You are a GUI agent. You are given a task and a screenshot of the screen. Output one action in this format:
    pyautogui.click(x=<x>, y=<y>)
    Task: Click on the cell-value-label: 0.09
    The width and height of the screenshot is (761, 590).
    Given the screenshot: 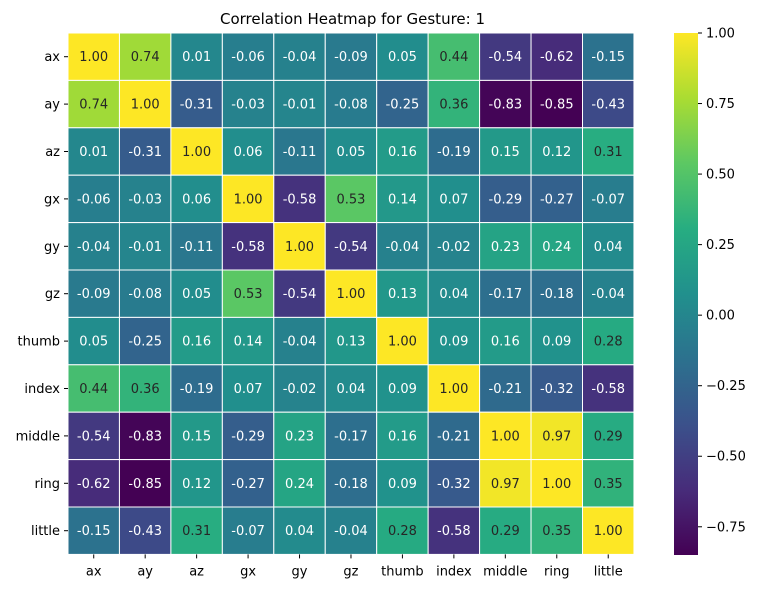 What is the action you would take?
    pyautogui.click(x=402, y=484)
    